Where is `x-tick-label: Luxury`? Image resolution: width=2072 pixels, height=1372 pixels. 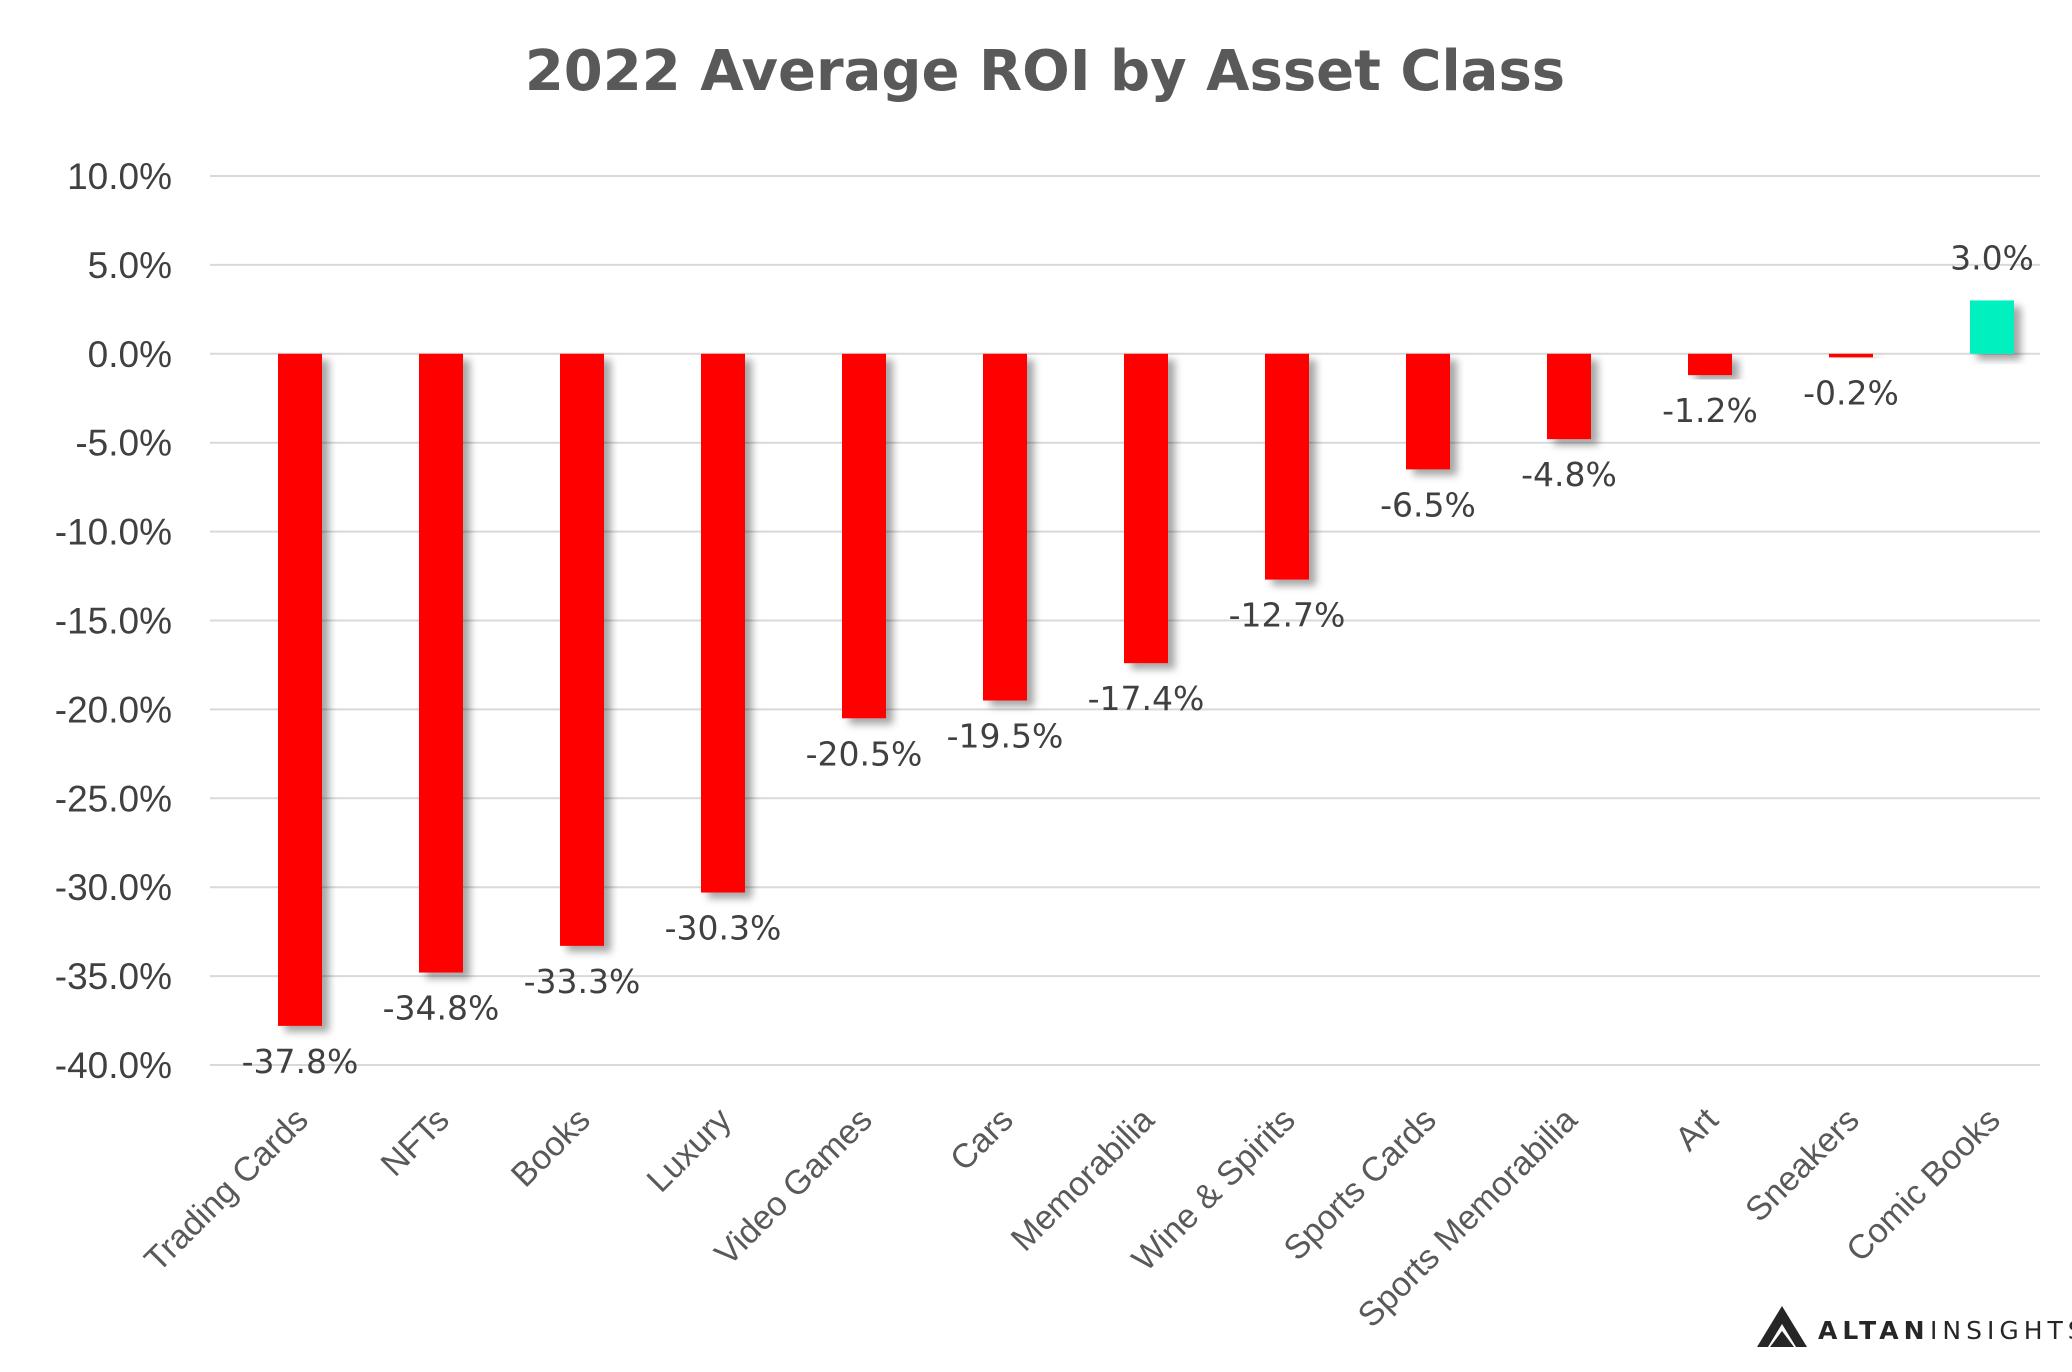
x-tick-label: Luxury is located at coordinates (689, 1150).